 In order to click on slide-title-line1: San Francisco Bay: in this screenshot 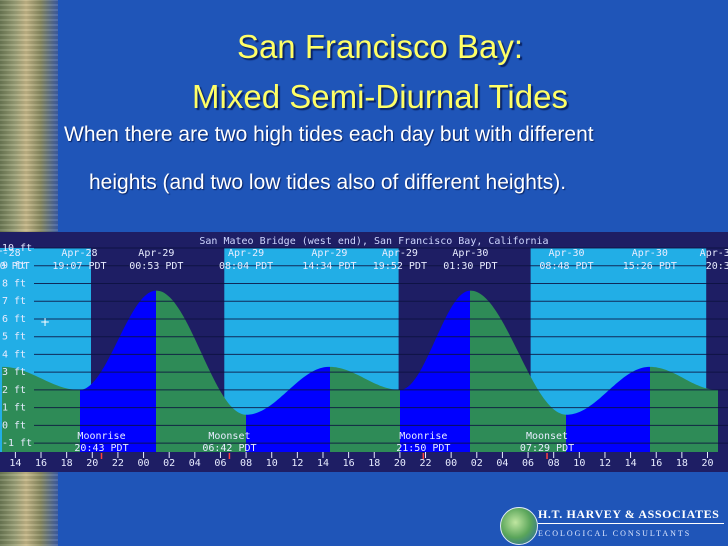, I will do `click(380, 46)`.